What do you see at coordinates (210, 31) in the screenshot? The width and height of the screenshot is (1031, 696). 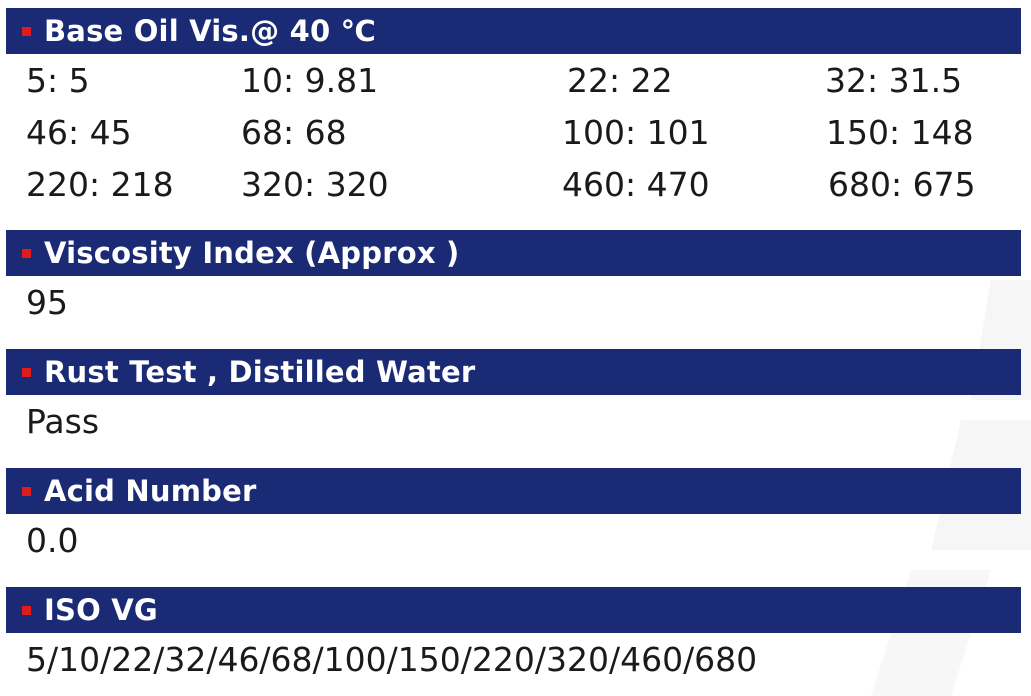 I see `section-title: Base Oil Vis.@ 40 ℃` at bounding box center [210, 31].